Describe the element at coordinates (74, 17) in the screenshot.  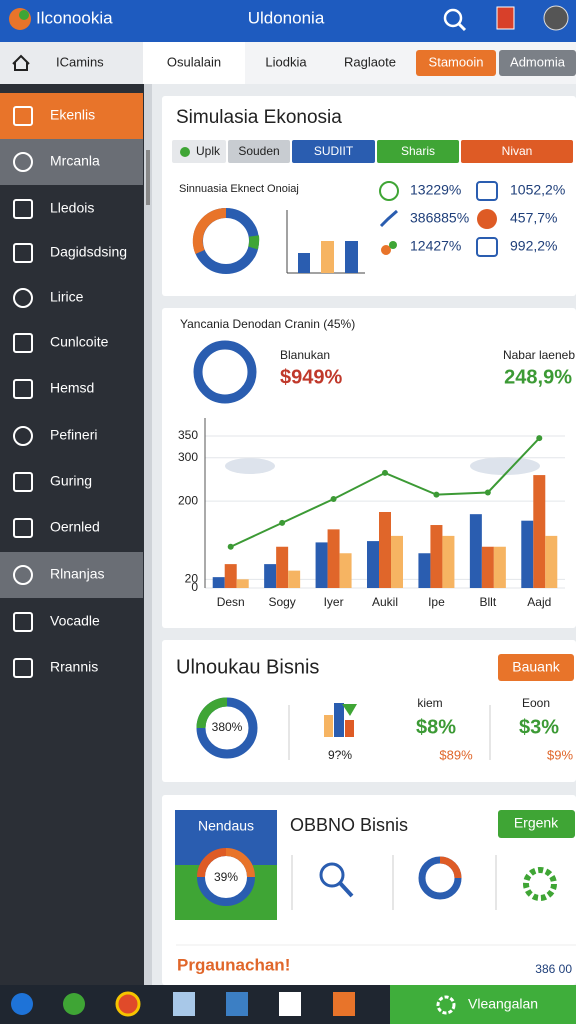
I see `app-name: Ilconookia` at that location.